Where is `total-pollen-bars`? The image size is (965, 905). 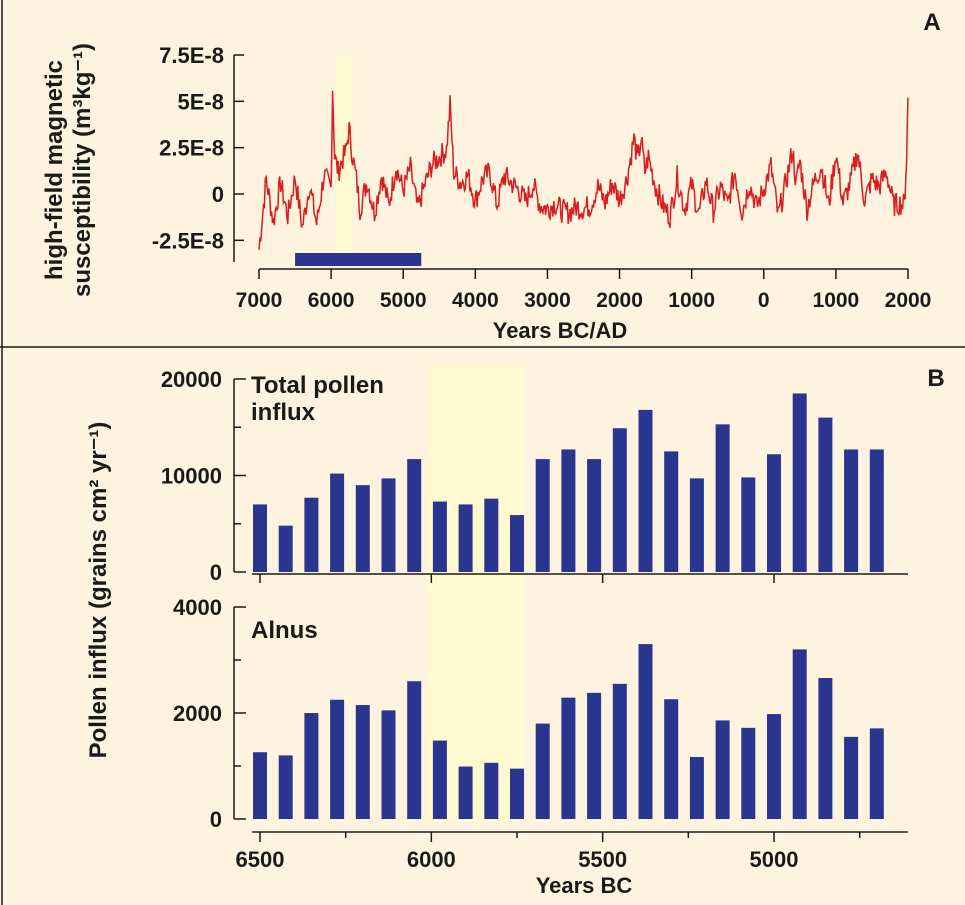
total-pollen-bars is located at coordinates (568, 482).